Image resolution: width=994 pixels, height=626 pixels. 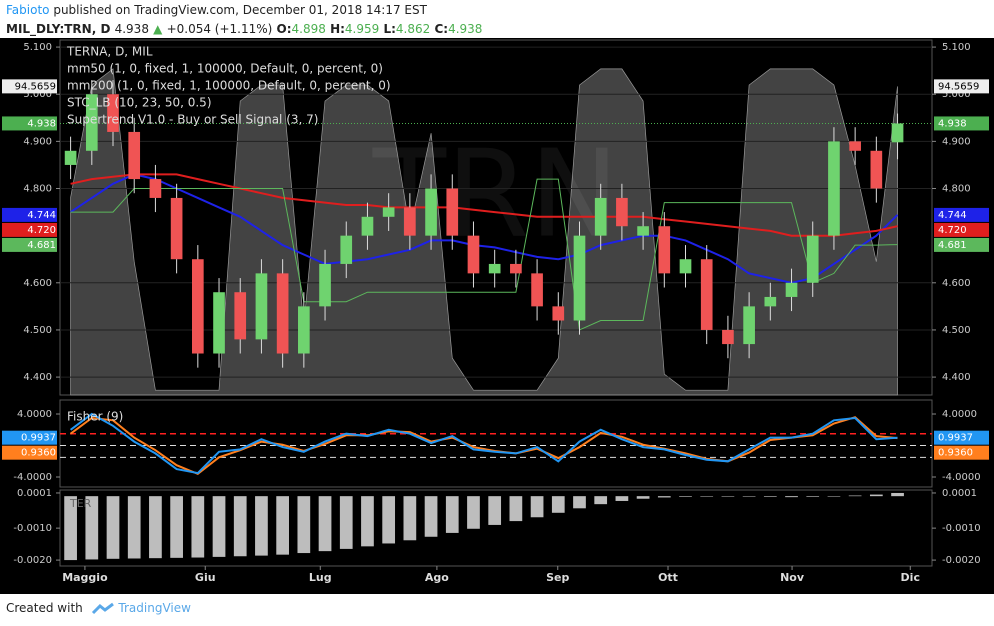 What do you see at coordinates (38, 453) in the screenshot?
I see `price-tag-label: 0.9360` at bounding box center [38, 453].